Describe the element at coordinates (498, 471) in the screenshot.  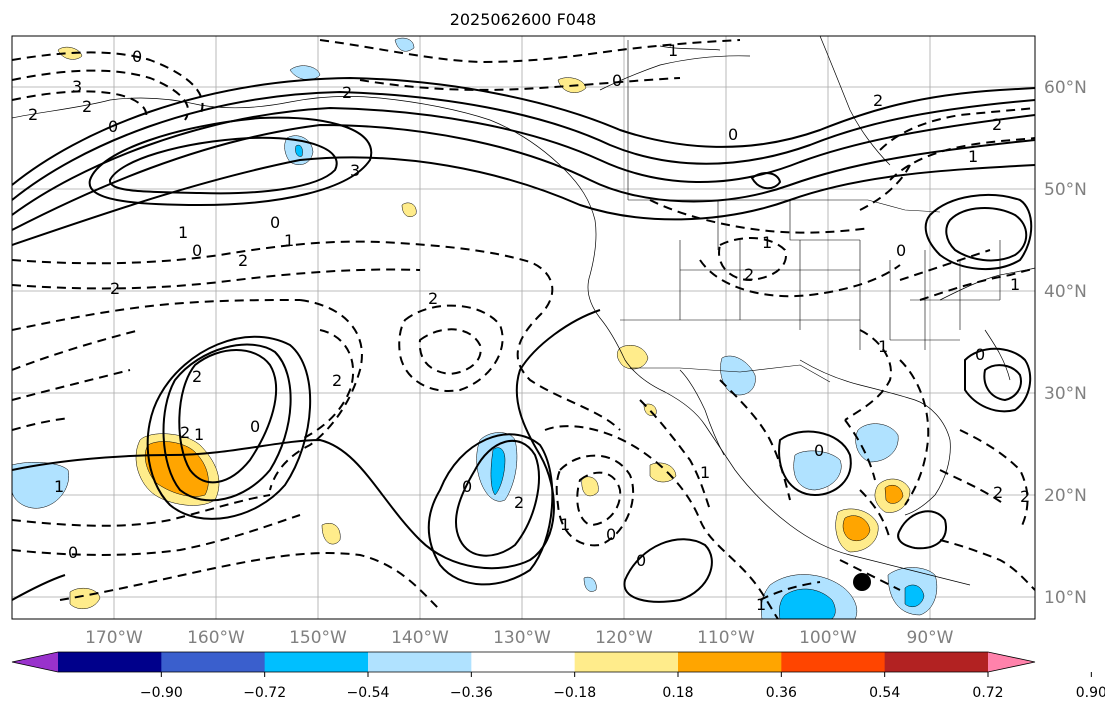
I see `shade-deepblue-130w` at that location.